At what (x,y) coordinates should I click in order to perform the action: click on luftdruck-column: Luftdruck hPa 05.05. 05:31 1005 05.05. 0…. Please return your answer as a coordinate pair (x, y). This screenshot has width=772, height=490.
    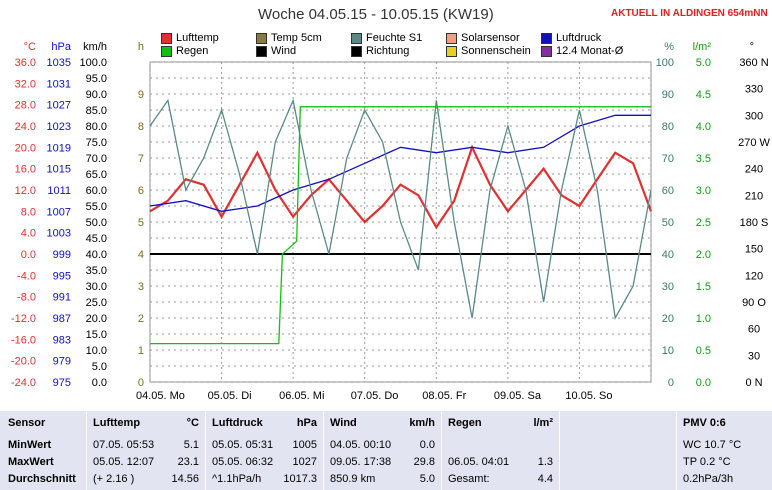
    Looking at the image, I should click on (265, 450).